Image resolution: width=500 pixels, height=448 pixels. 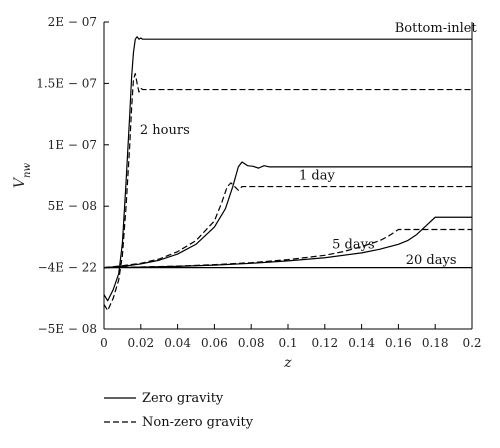 What do you see at coordinates (436, 28) in the screenshot?
I see `curve-annotation: Bottom-inlet` at bounding box center [436, 28].